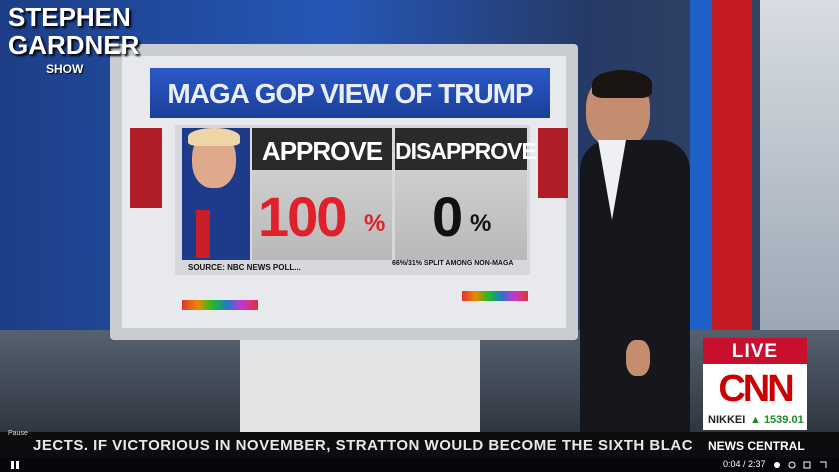  Describe the element at coordinates (65, 69) in the screenshot. I see `logo-line: SHOW` at that location.